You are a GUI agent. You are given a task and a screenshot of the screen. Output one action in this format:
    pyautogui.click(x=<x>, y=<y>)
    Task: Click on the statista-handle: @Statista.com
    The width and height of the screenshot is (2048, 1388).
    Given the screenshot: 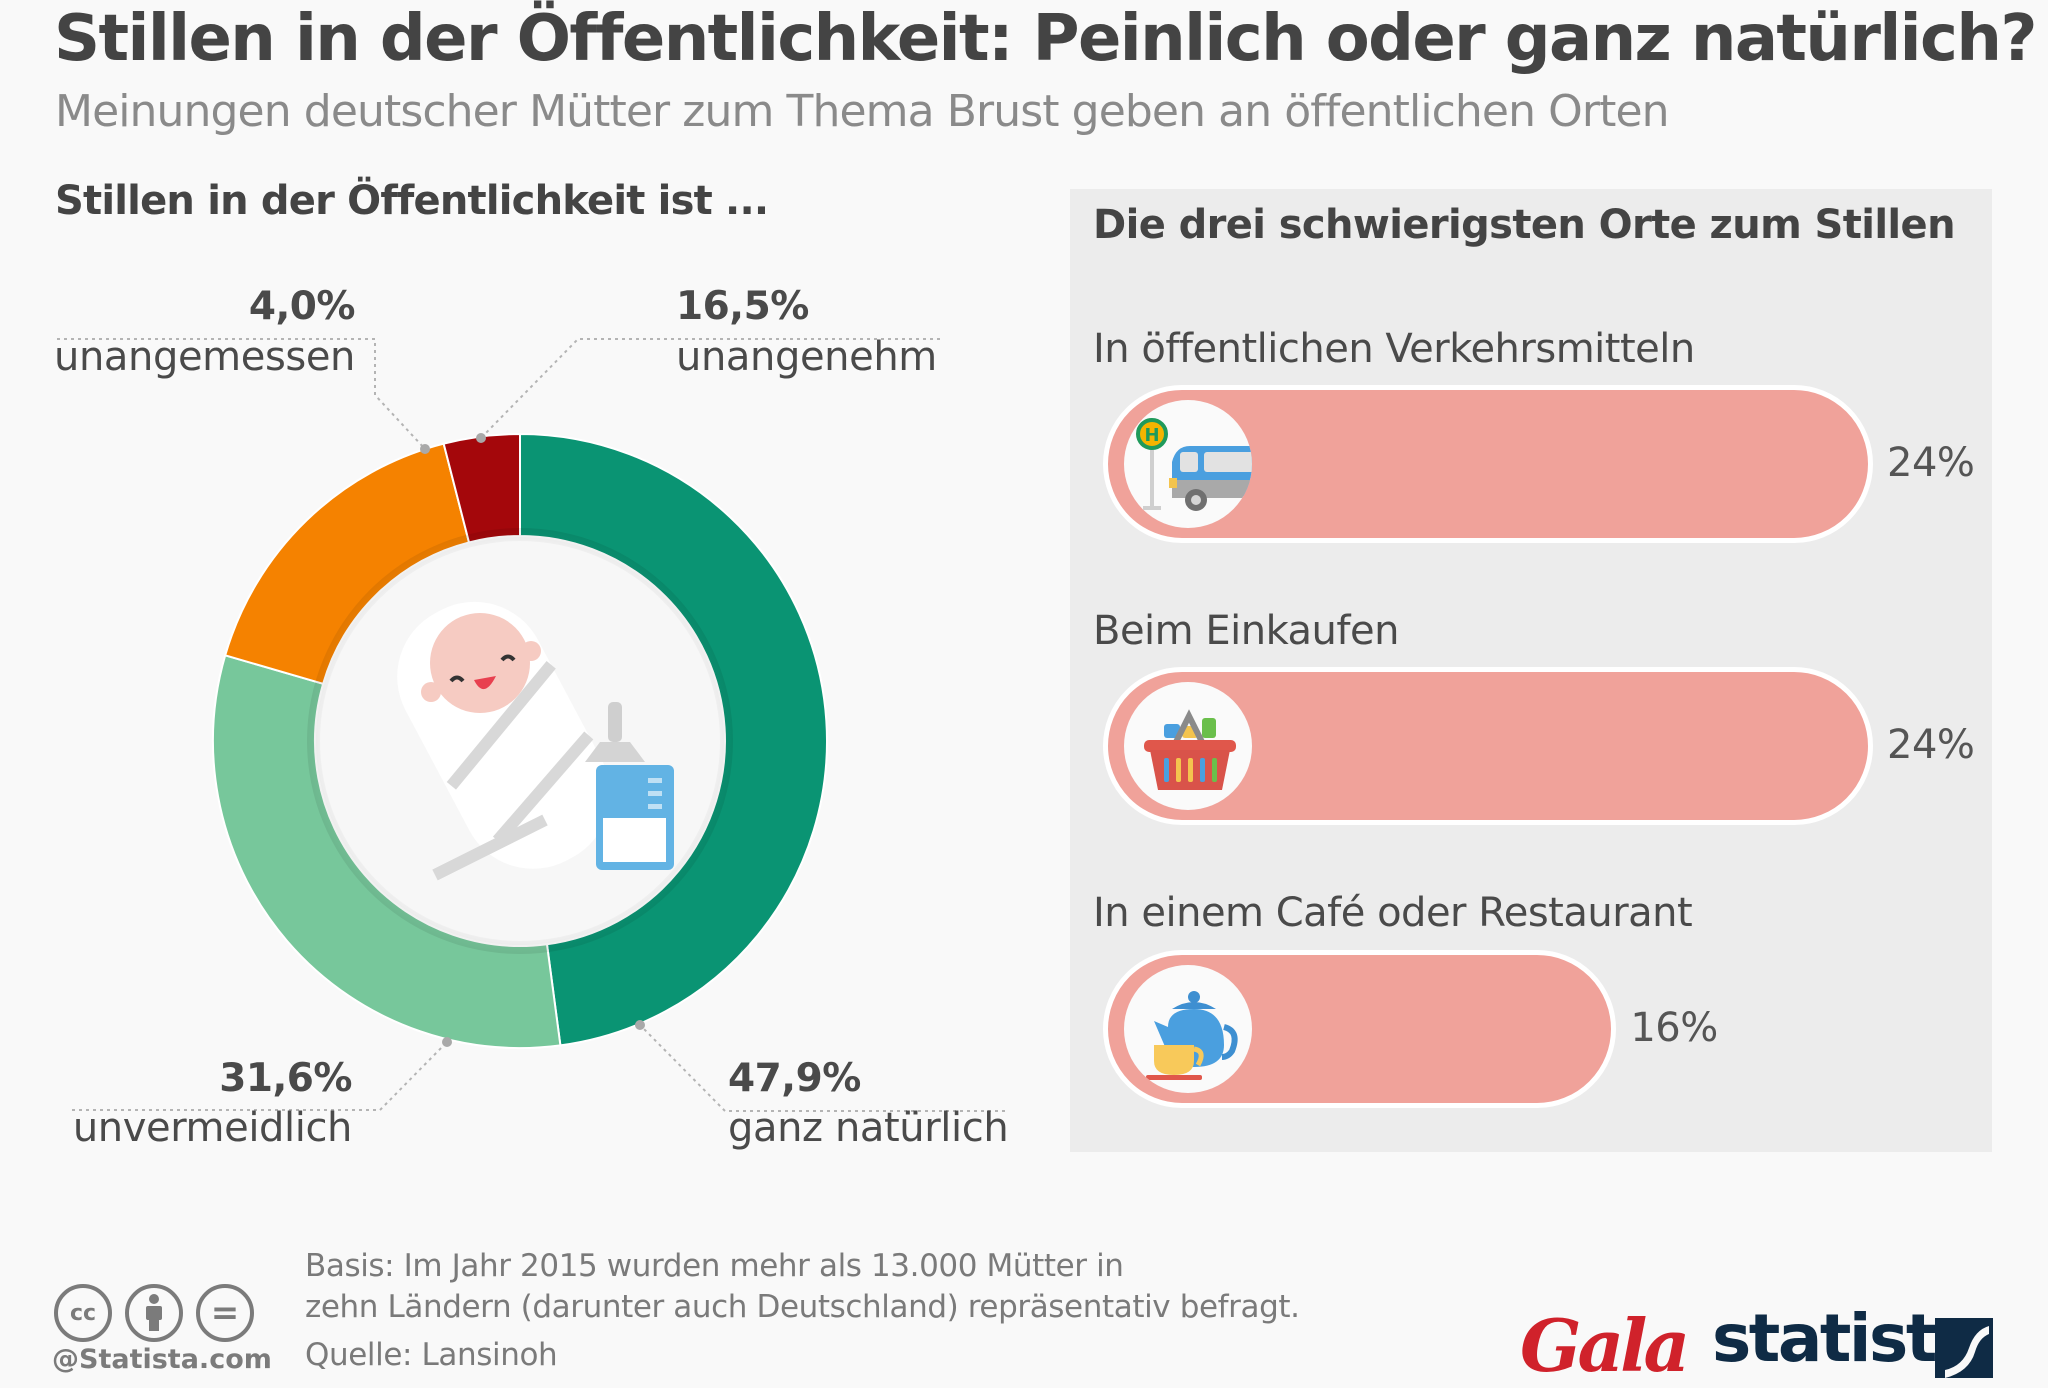 What is the action you would take?
    pyautogui.click(x=162, y=1359)
    